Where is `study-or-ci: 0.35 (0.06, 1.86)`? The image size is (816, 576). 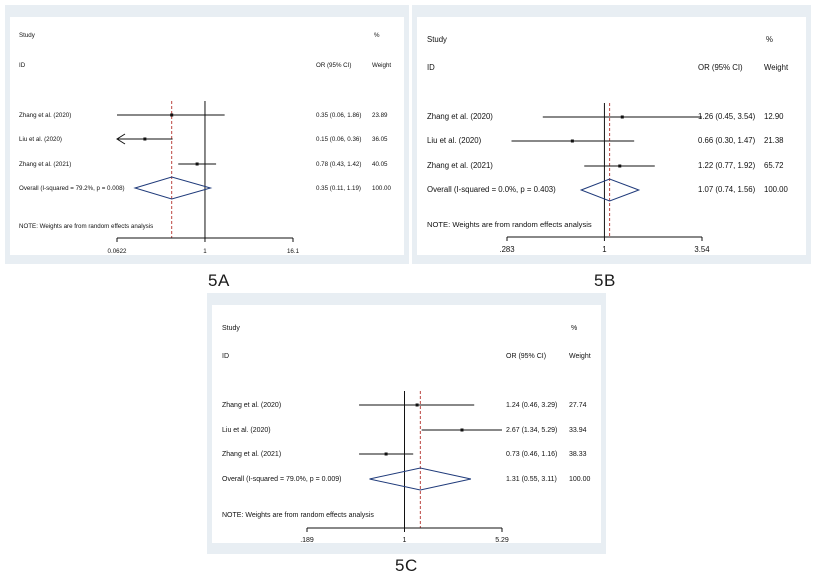 study-or-ci: 0.35 (0.06, 1.86) is located at coordinates (338, 115).